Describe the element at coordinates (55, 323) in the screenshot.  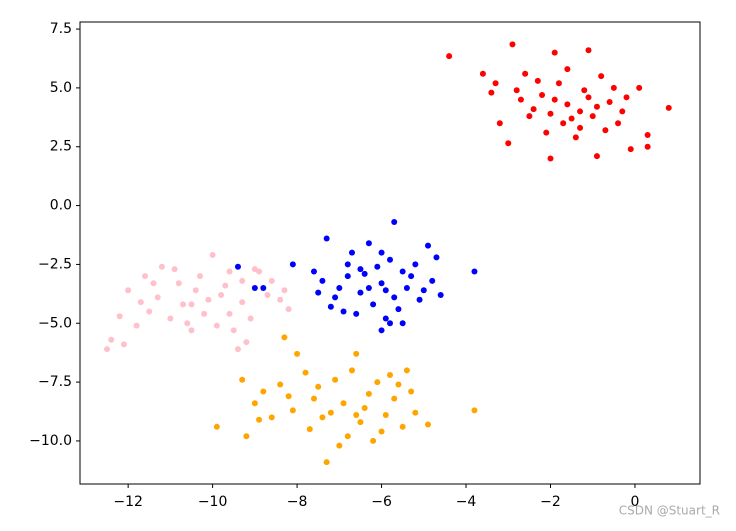
I see `y-tick-label: −5.0` at that location.